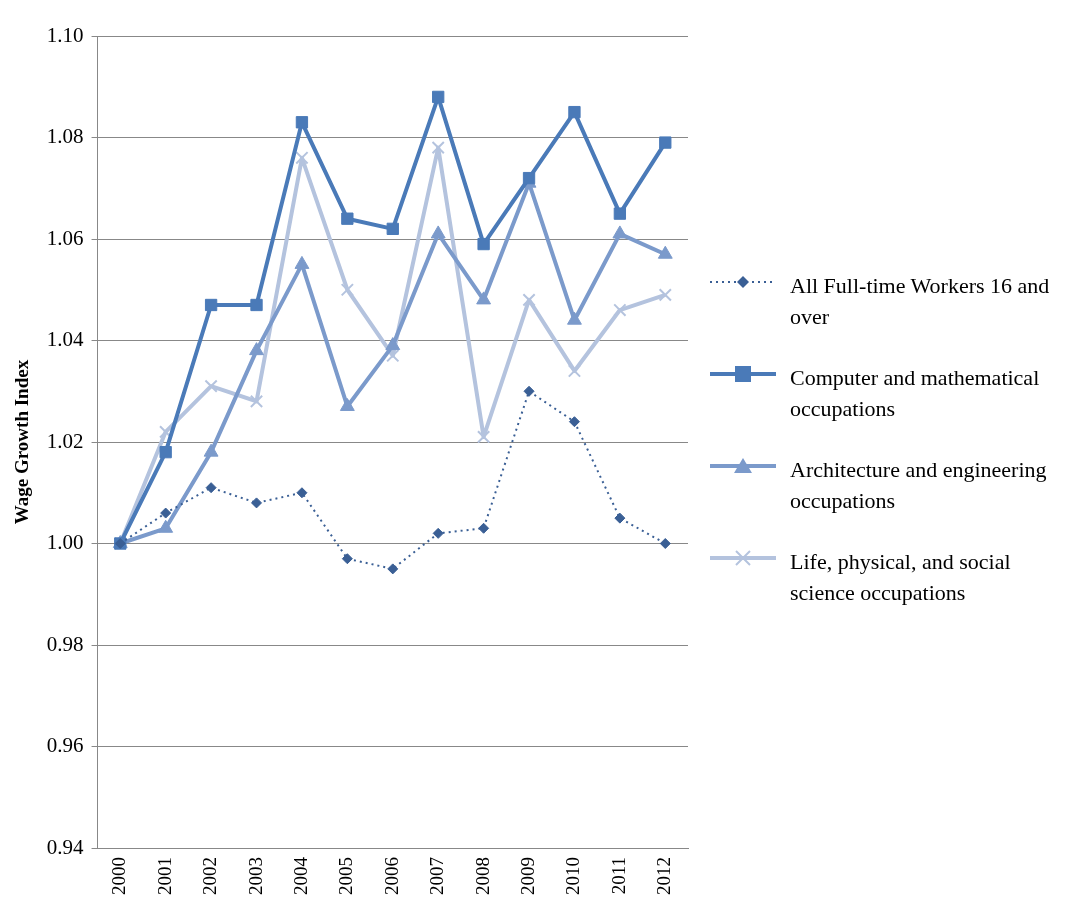 The image size is (1075, 907). Describe the element at coordinates (65, 846) in the screenshot. I see `y-tick-label: 0.94` at that location.